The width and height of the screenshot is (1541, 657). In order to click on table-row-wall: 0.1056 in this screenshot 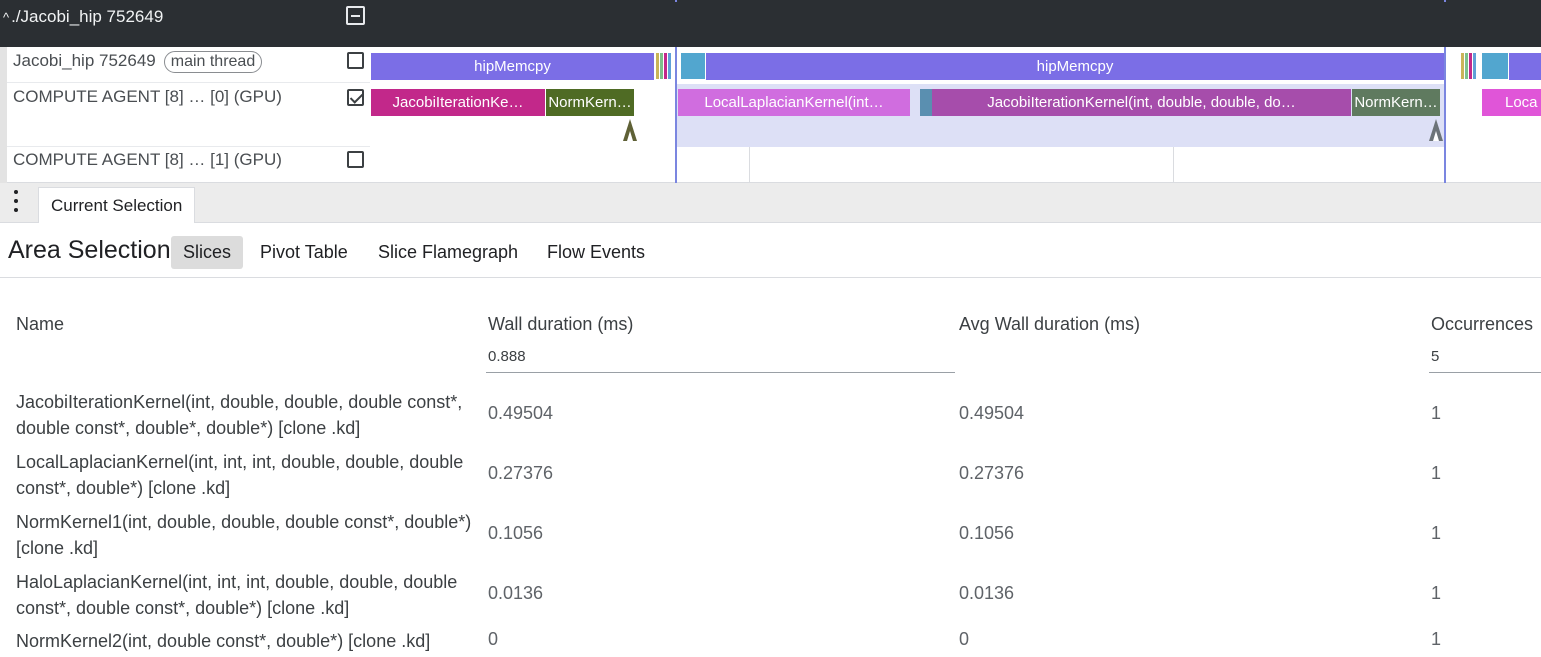, I will do `click(516, 533)`.